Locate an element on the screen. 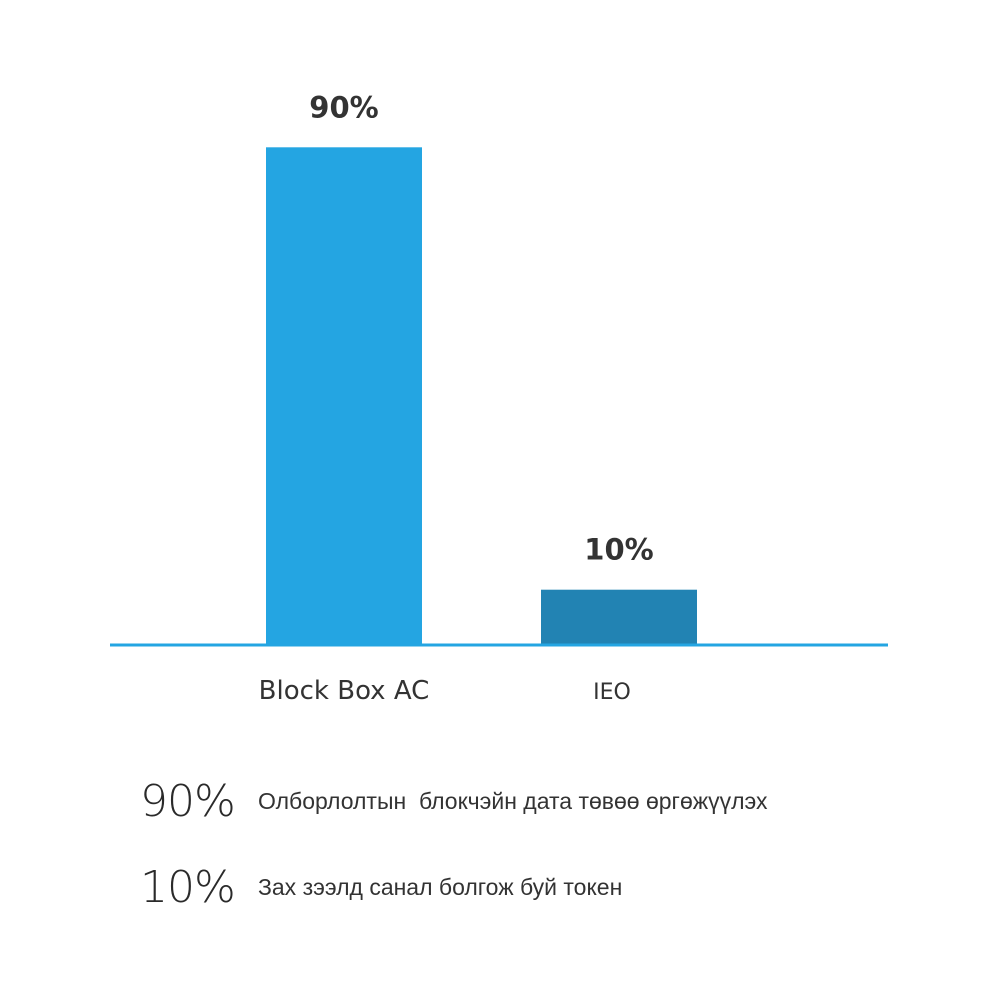 This screenshot has width=1000, height=1000. legend-percent: 90% is located at coordinates (188, 801).